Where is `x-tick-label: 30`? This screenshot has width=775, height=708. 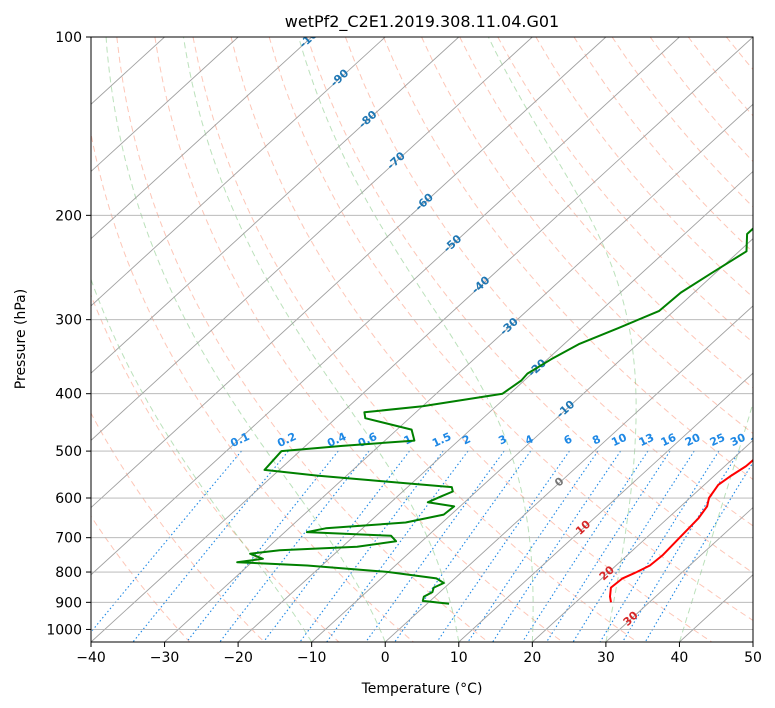 x-tick-label: 30 is located at coordinates (606, 658).